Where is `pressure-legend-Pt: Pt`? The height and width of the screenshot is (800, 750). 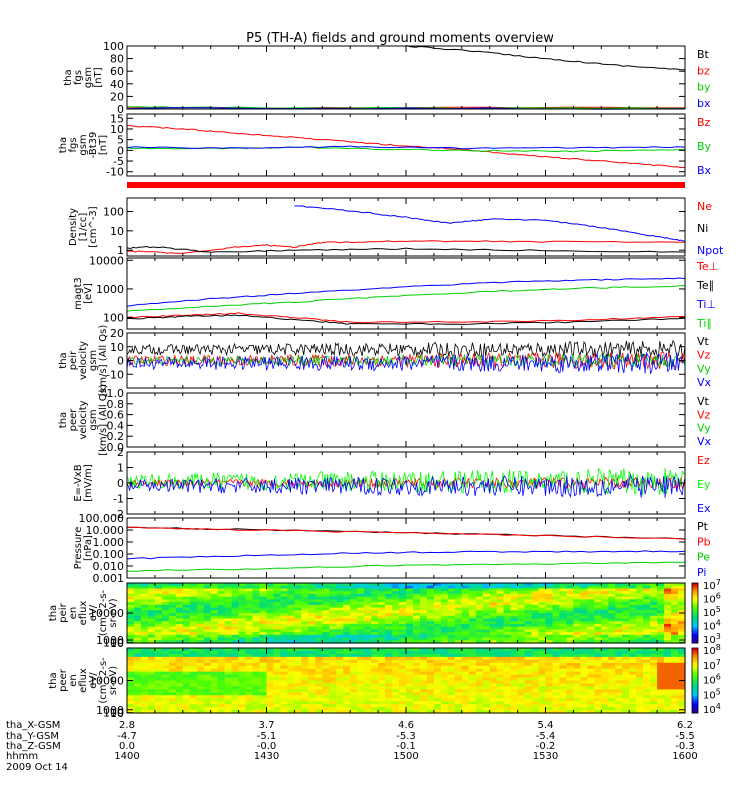
pressure-legend-Pt: Pt is located at coordinates (703, 526).